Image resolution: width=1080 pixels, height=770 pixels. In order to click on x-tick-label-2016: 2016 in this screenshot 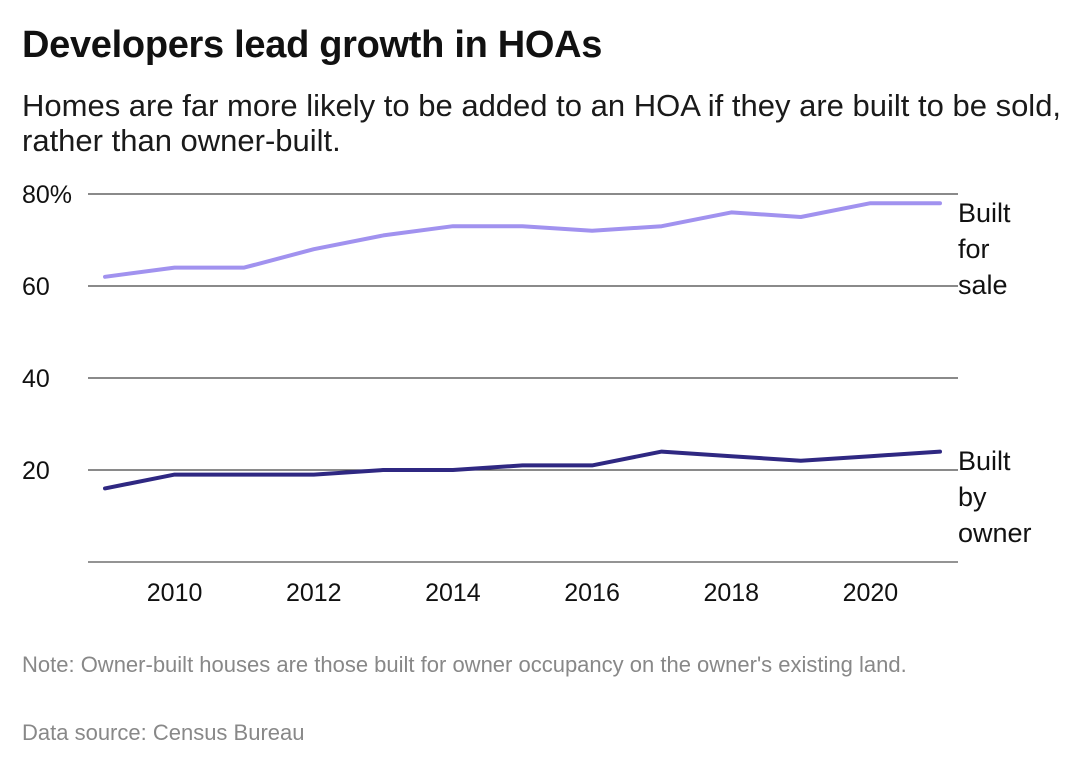, I will do `click(592, 593)`.